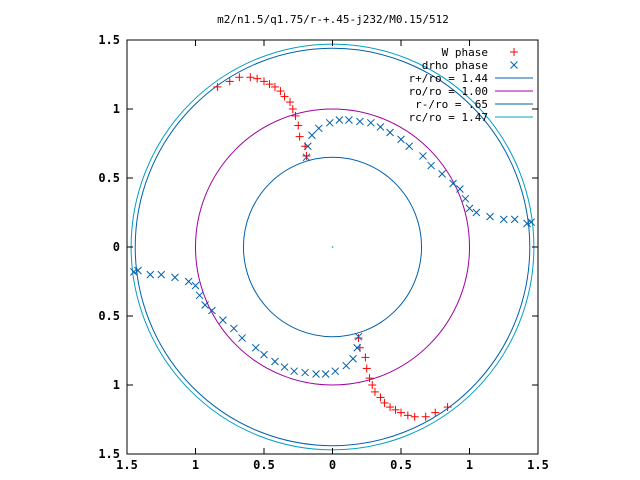  Describe the element at coordinates (195, 465) in the screenshot. I see `x-tick-label: 1` at that location.